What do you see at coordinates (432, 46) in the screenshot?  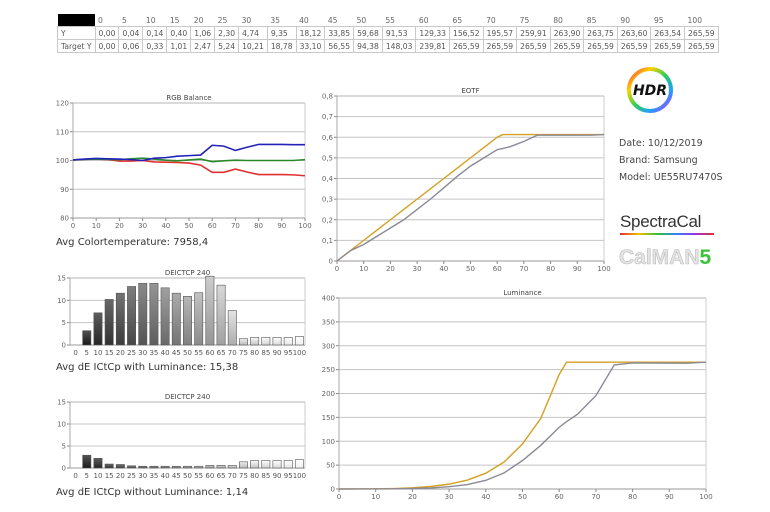 I see `table-cell: 239,81` at bounding box center [432, 46].